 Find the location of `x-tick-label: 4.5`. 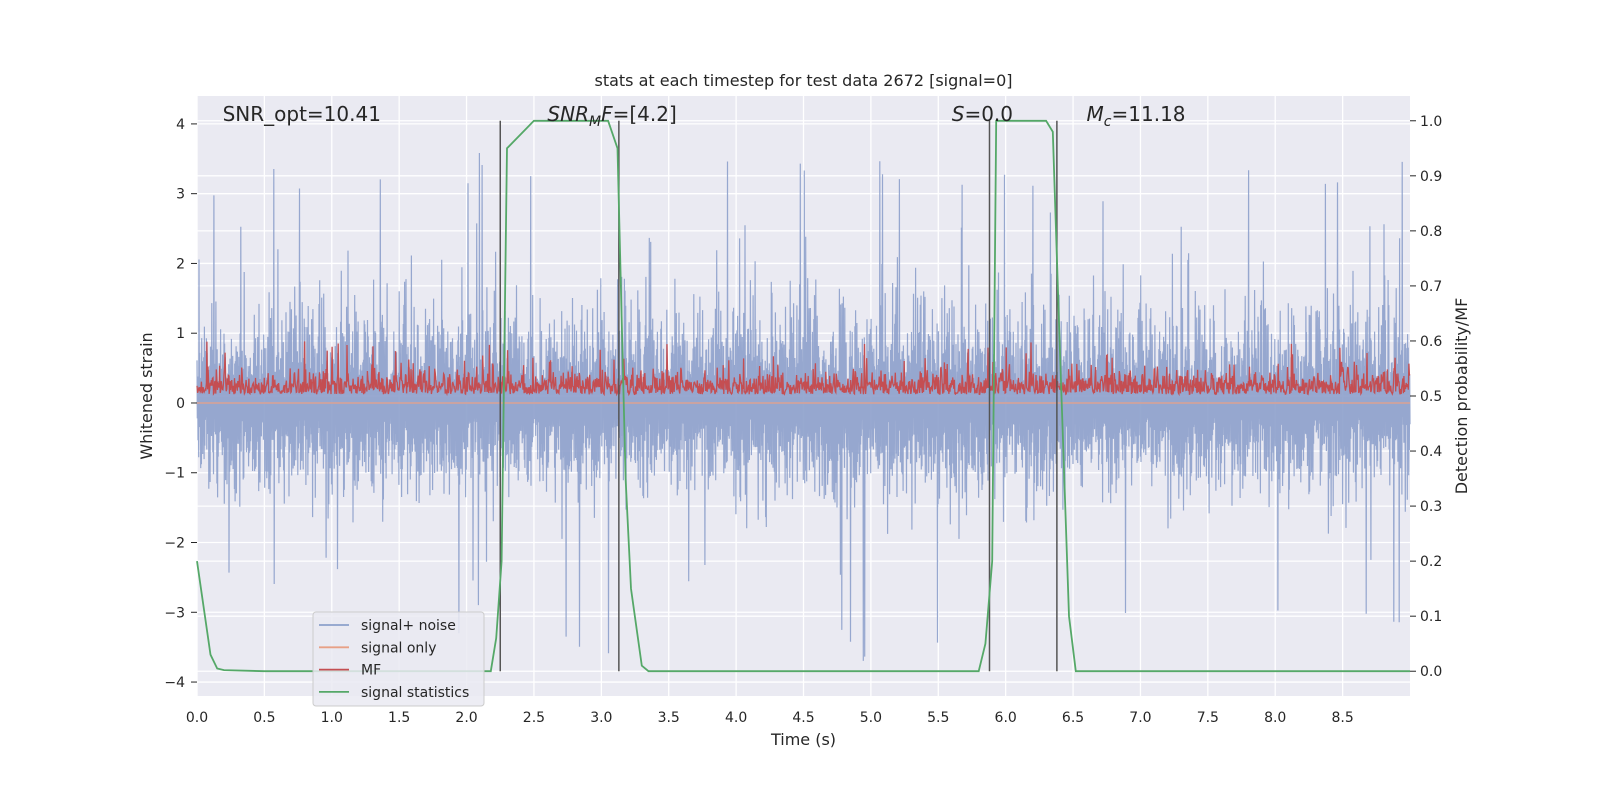

x-tick-label: 4.5 is located at coordinates (803, 718).